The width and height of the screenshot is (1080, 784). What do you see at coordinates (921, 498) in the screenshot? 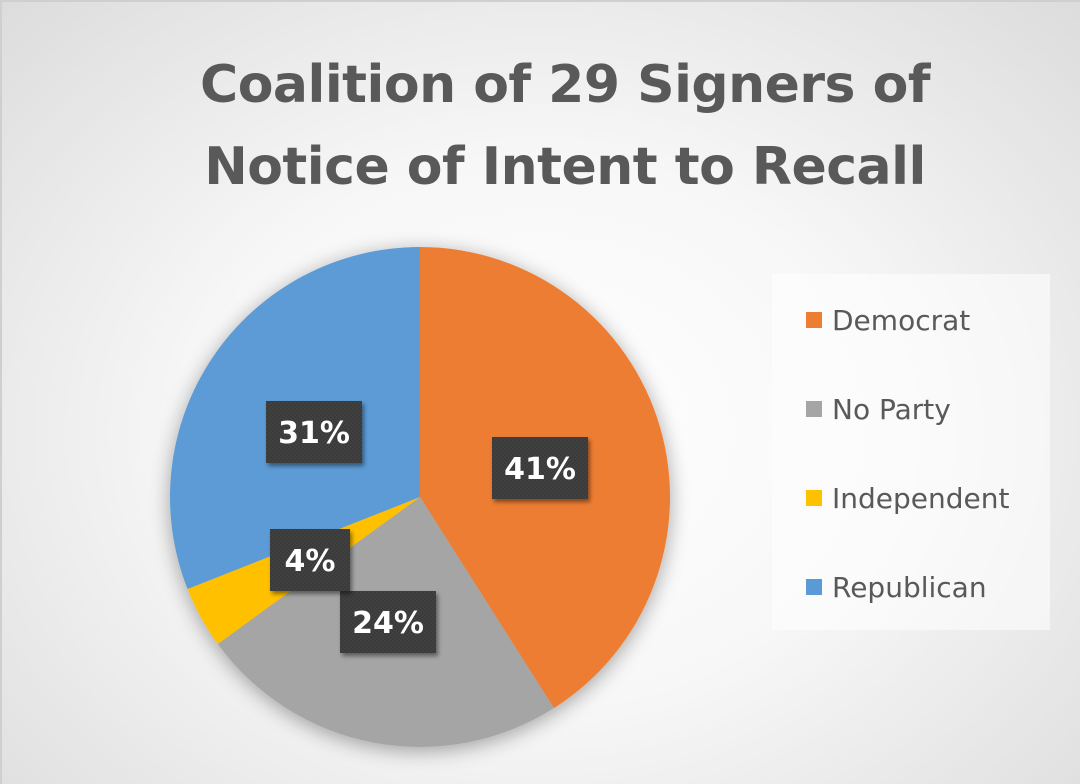
I see `legend-label: Independent` at bounding box center [921, 498].